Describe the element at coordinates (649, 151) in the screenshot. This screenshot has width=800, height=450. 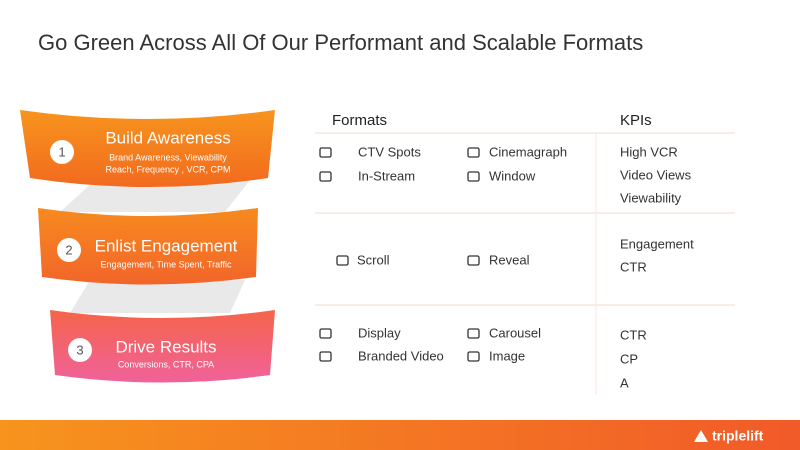
I see `kpi-name: High VCR` at that location.